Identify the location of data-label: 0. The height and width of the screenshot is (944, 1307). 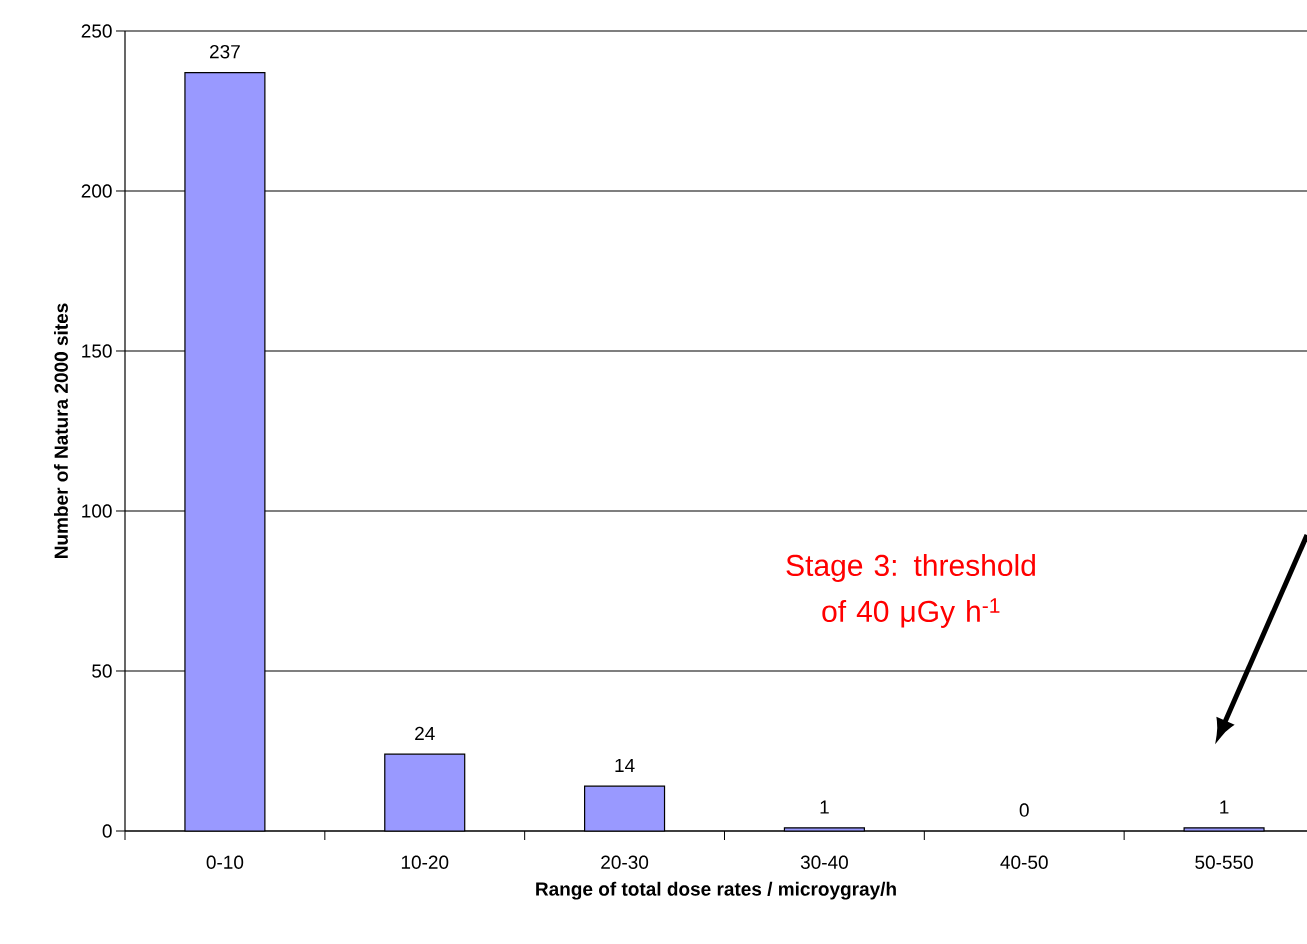
(1024, 810).